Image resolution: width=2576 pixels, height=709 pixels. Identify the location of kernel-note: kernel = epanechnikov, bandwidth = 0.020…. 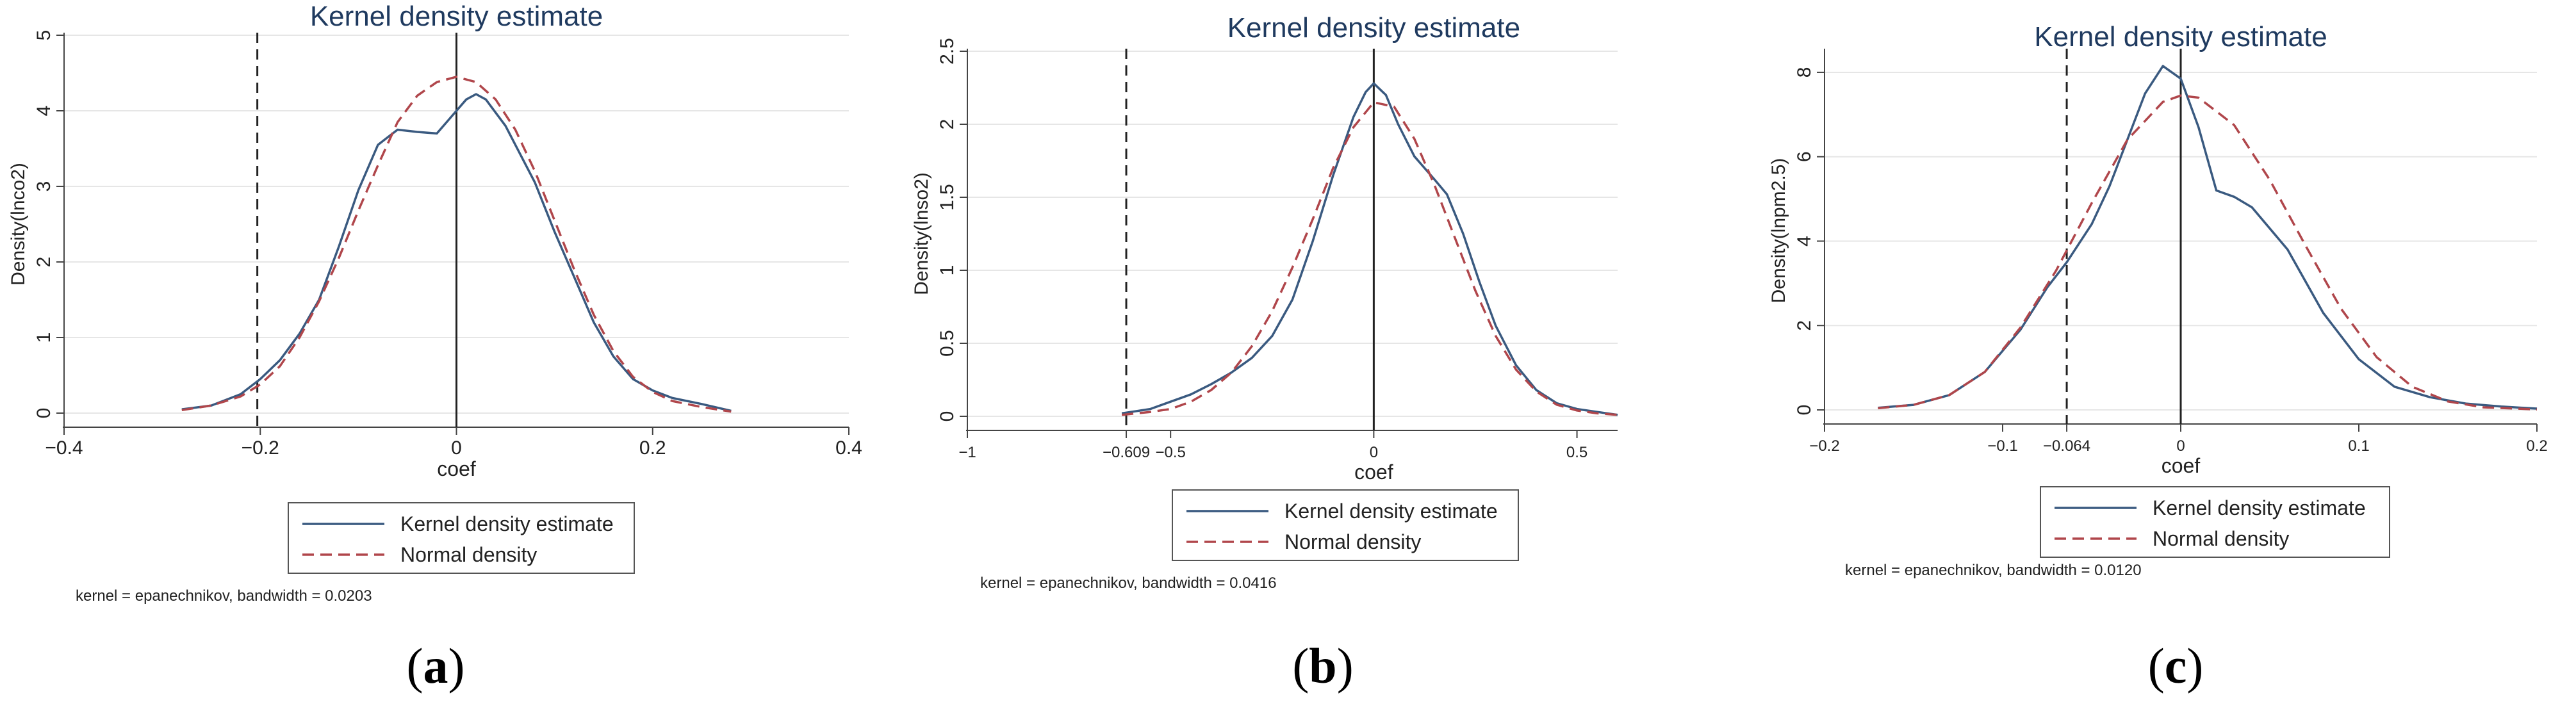
(224, 596).